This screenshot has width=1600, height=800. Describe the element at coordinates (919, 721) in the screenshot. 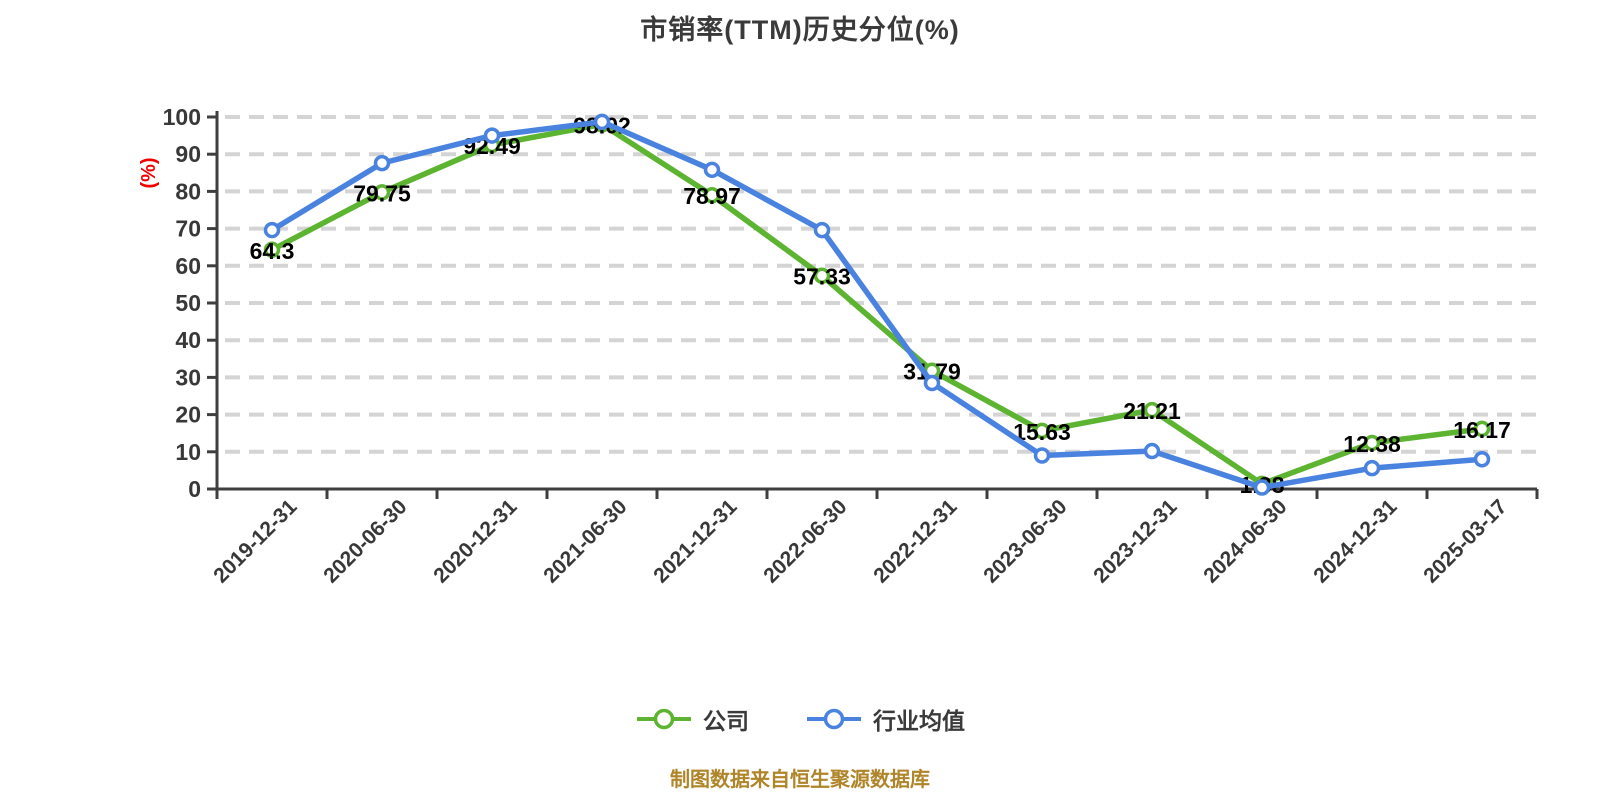

I see `legend-label-industry: 行业均值` at that location.